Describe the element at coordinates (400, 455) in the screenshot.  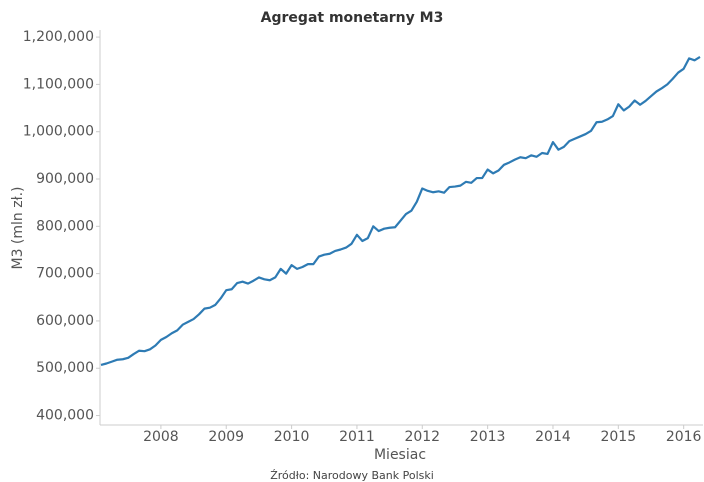
I see `x-axis-label: Miesiac` at that location.